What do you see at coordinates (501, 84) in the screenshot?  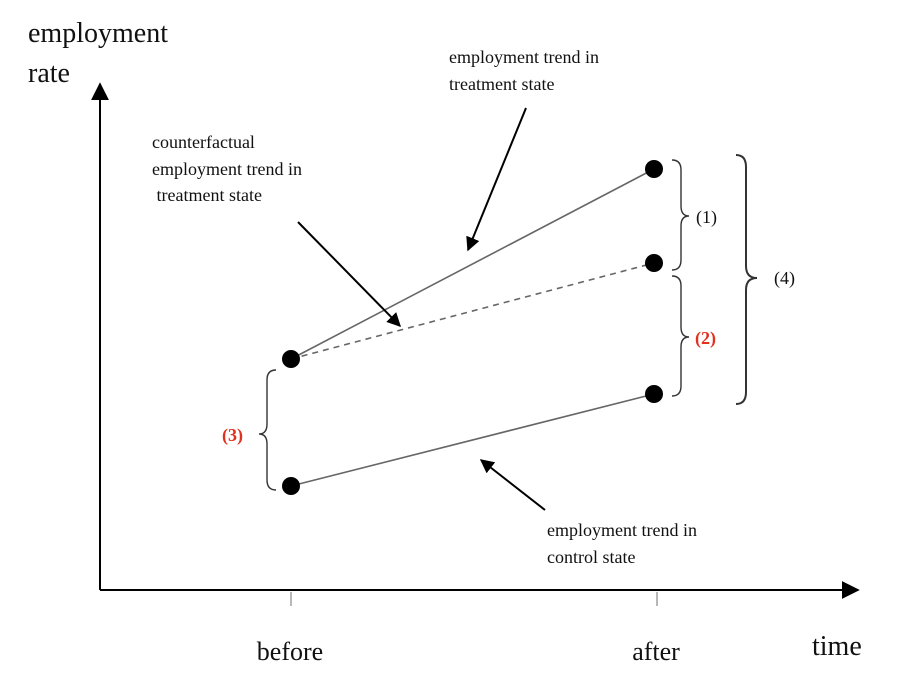 I see `treatment-annotation-line2: treatment state` at bounding box center [501, 84].